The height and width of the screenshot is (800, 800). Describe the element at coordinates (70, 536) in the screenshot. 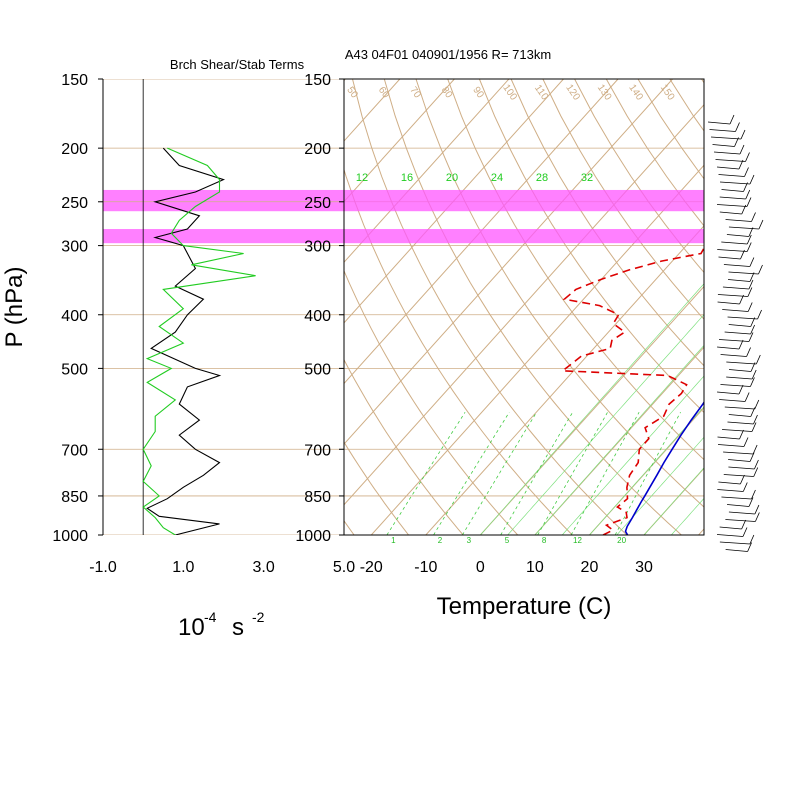

I see `left-y-tick-label: 1000` at that location.